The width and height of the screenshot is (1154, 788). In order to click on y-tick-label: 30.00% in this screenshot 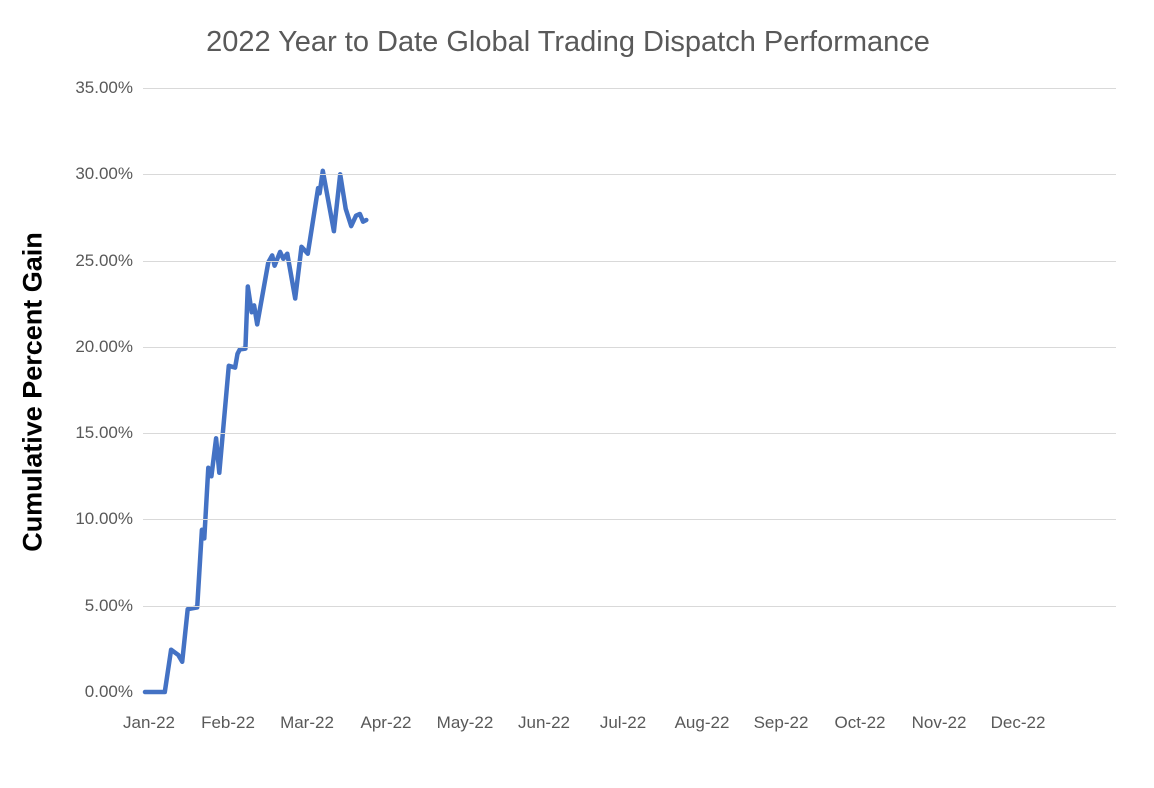, I will do `click(104, 174)`.